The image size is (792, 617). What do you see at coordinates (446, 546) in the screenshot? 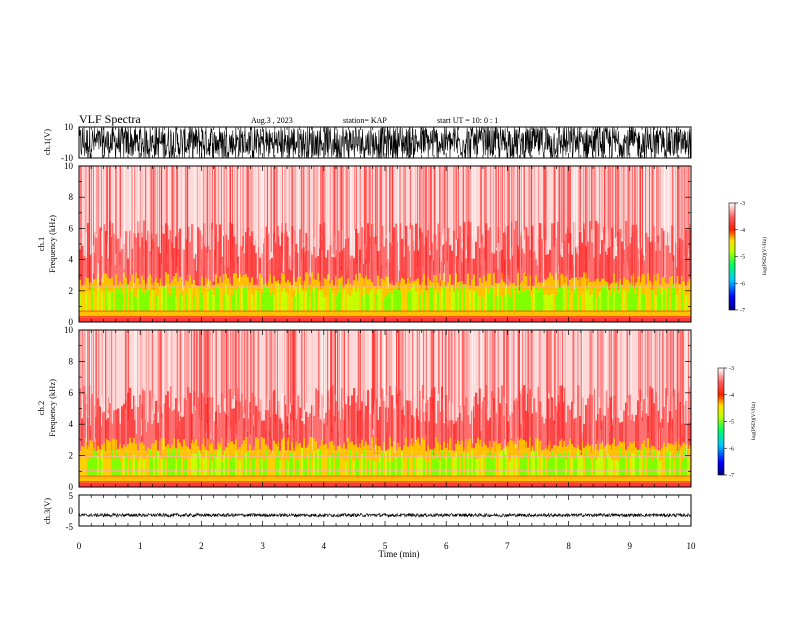
I see `time-tick-label: 6` at bounding box center [446, 546].